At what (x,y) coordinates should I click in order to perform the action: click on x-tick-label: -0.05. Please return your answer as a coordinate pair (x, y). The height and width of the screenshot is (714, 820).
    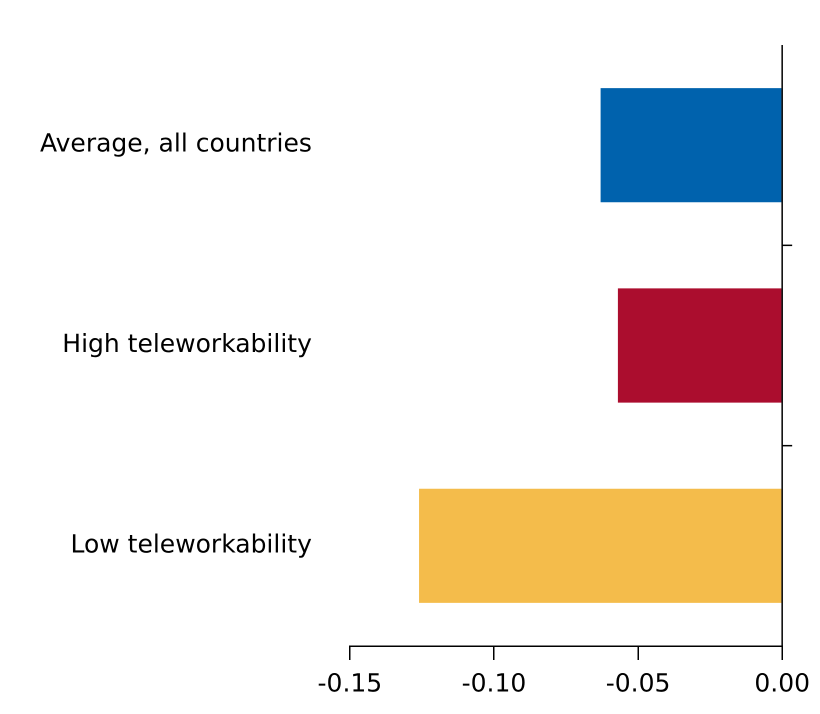
    Looking at the image, I should click on (638, 683).